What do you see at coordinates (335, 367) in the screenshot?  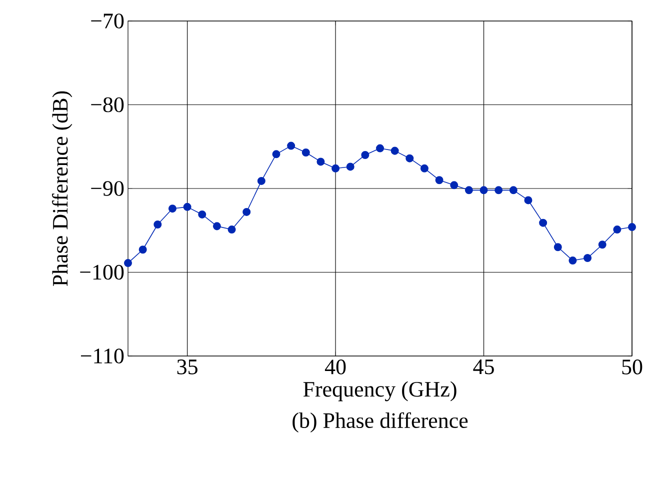 I see `x-tick-label: 40` at bounding box center [335, 367].